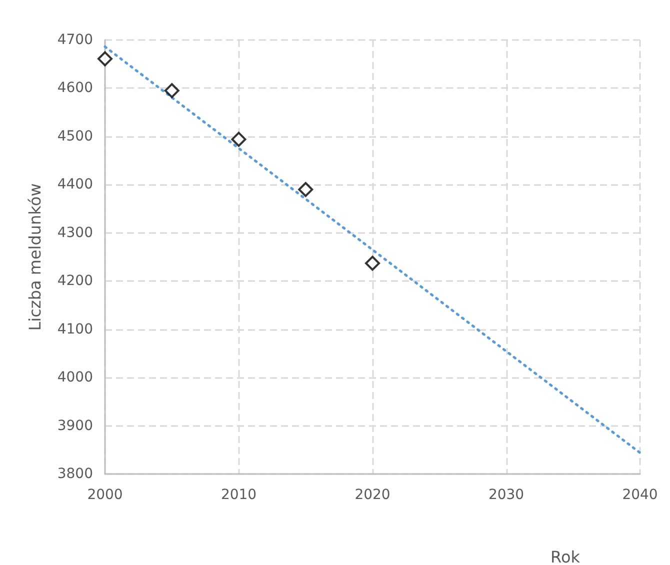 The height and width of the screenshot is (565, 670). I want to click on y-tick-label: 4000, so click(75, 378).